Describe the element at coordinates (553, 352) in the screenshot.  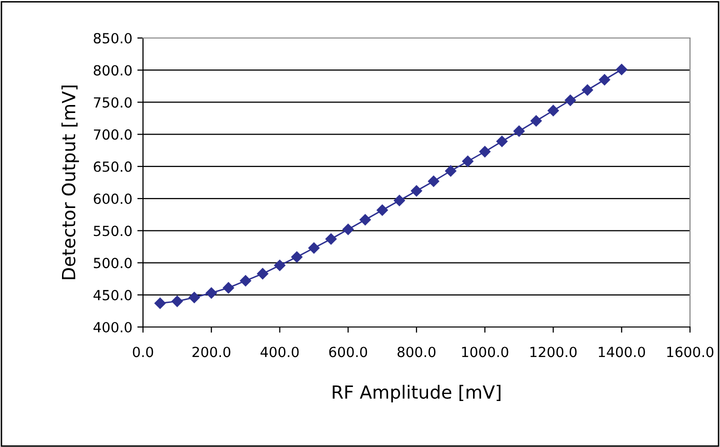
I see `x-tick-label: 1200.0` at that location.